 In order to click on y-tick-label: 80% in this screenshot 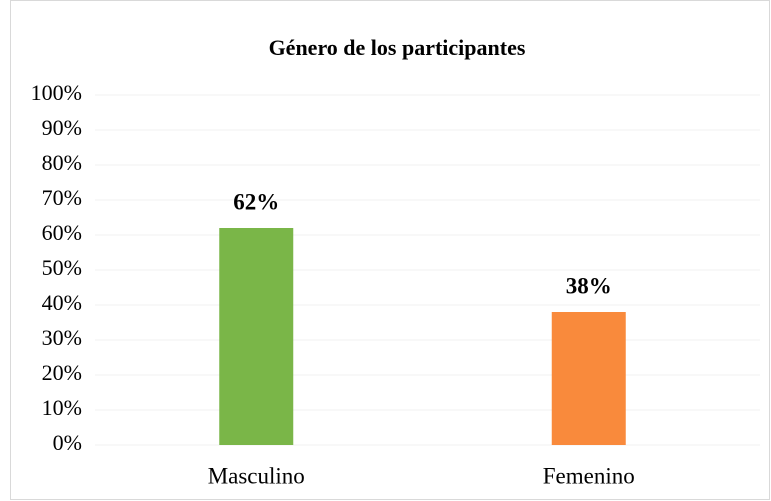, I will do `click(62, 162)`.